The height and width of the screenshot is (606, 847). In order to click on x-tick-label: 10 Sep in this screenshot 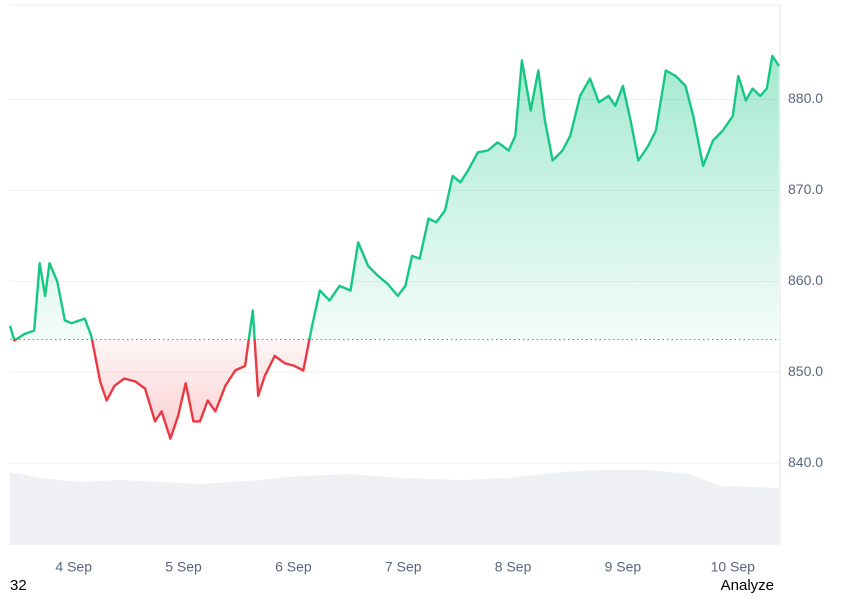, I will do `click(733, 567)`.